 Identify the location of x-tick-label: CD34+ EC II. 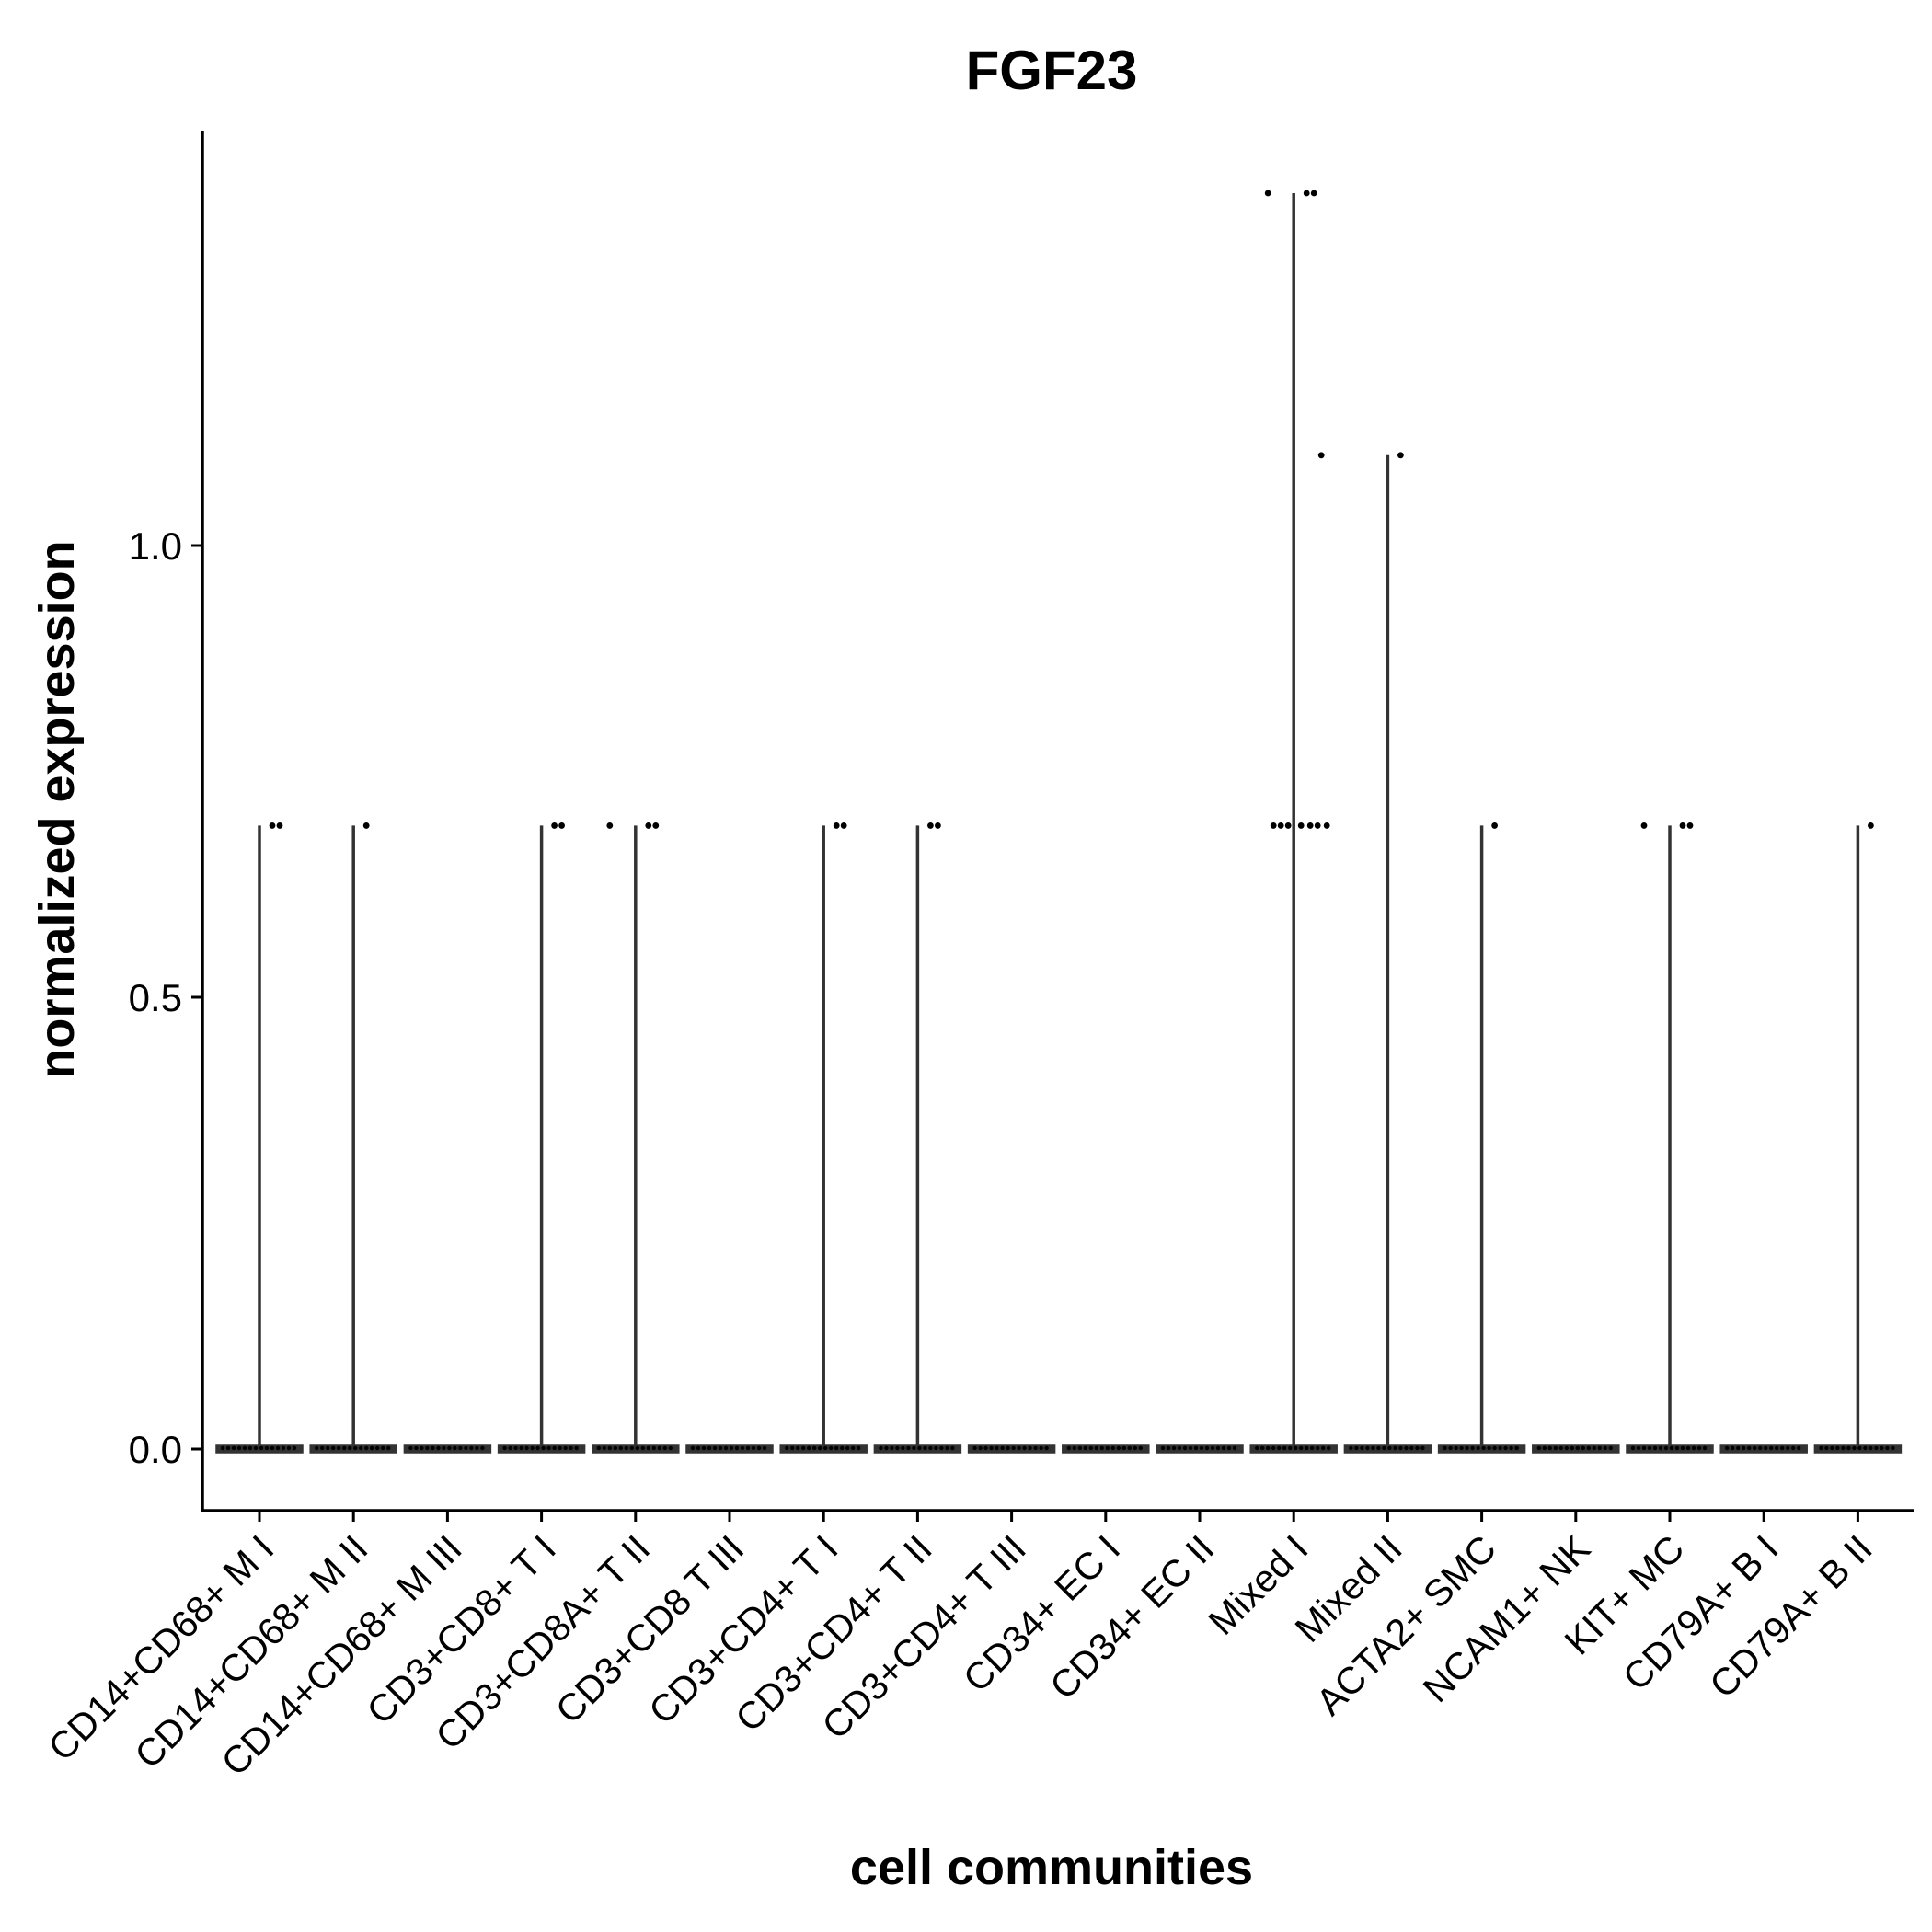
(1131, 1617).